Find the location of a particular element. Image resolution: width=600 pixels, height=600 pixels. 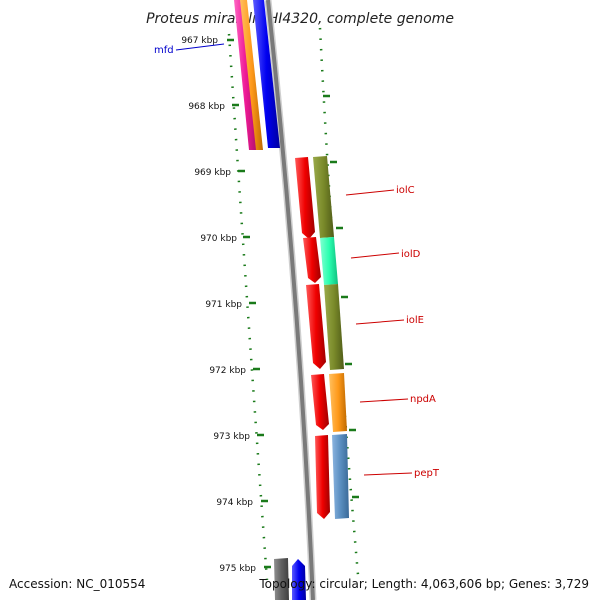

gene-pepT-forward is located at coordinates (322, 477).